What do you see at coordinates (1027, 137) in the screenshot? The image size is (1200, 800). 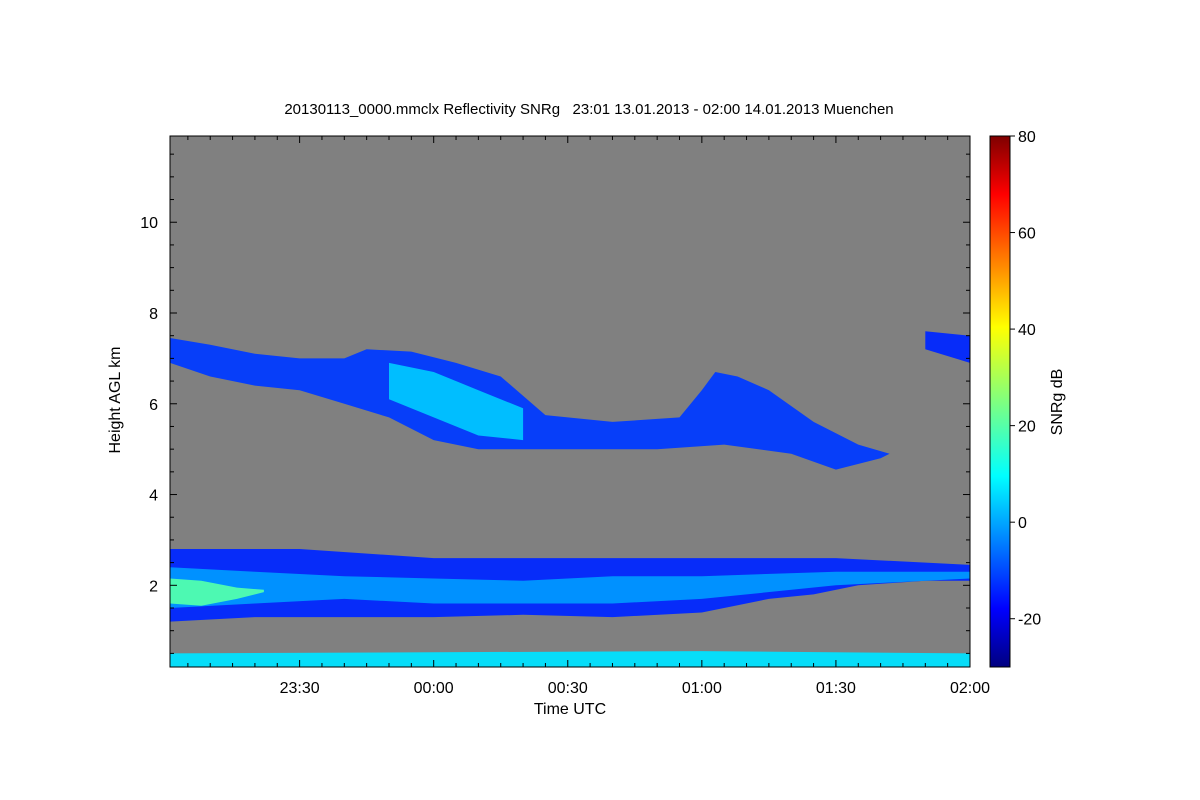 I see `colorbar-tick-label: 80` at bounding box center [1027, 137].